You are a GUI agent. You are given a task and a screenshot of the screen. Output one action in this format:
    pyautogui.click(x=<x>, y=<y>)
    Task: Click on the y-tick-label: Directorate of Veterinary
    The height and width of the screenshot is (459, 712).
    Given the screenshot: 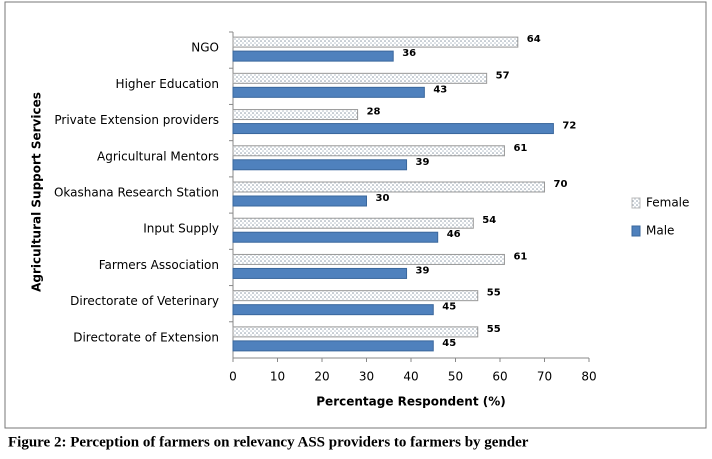 What is the action you would take?
    pyautogui.click(x=144, y=301)
    